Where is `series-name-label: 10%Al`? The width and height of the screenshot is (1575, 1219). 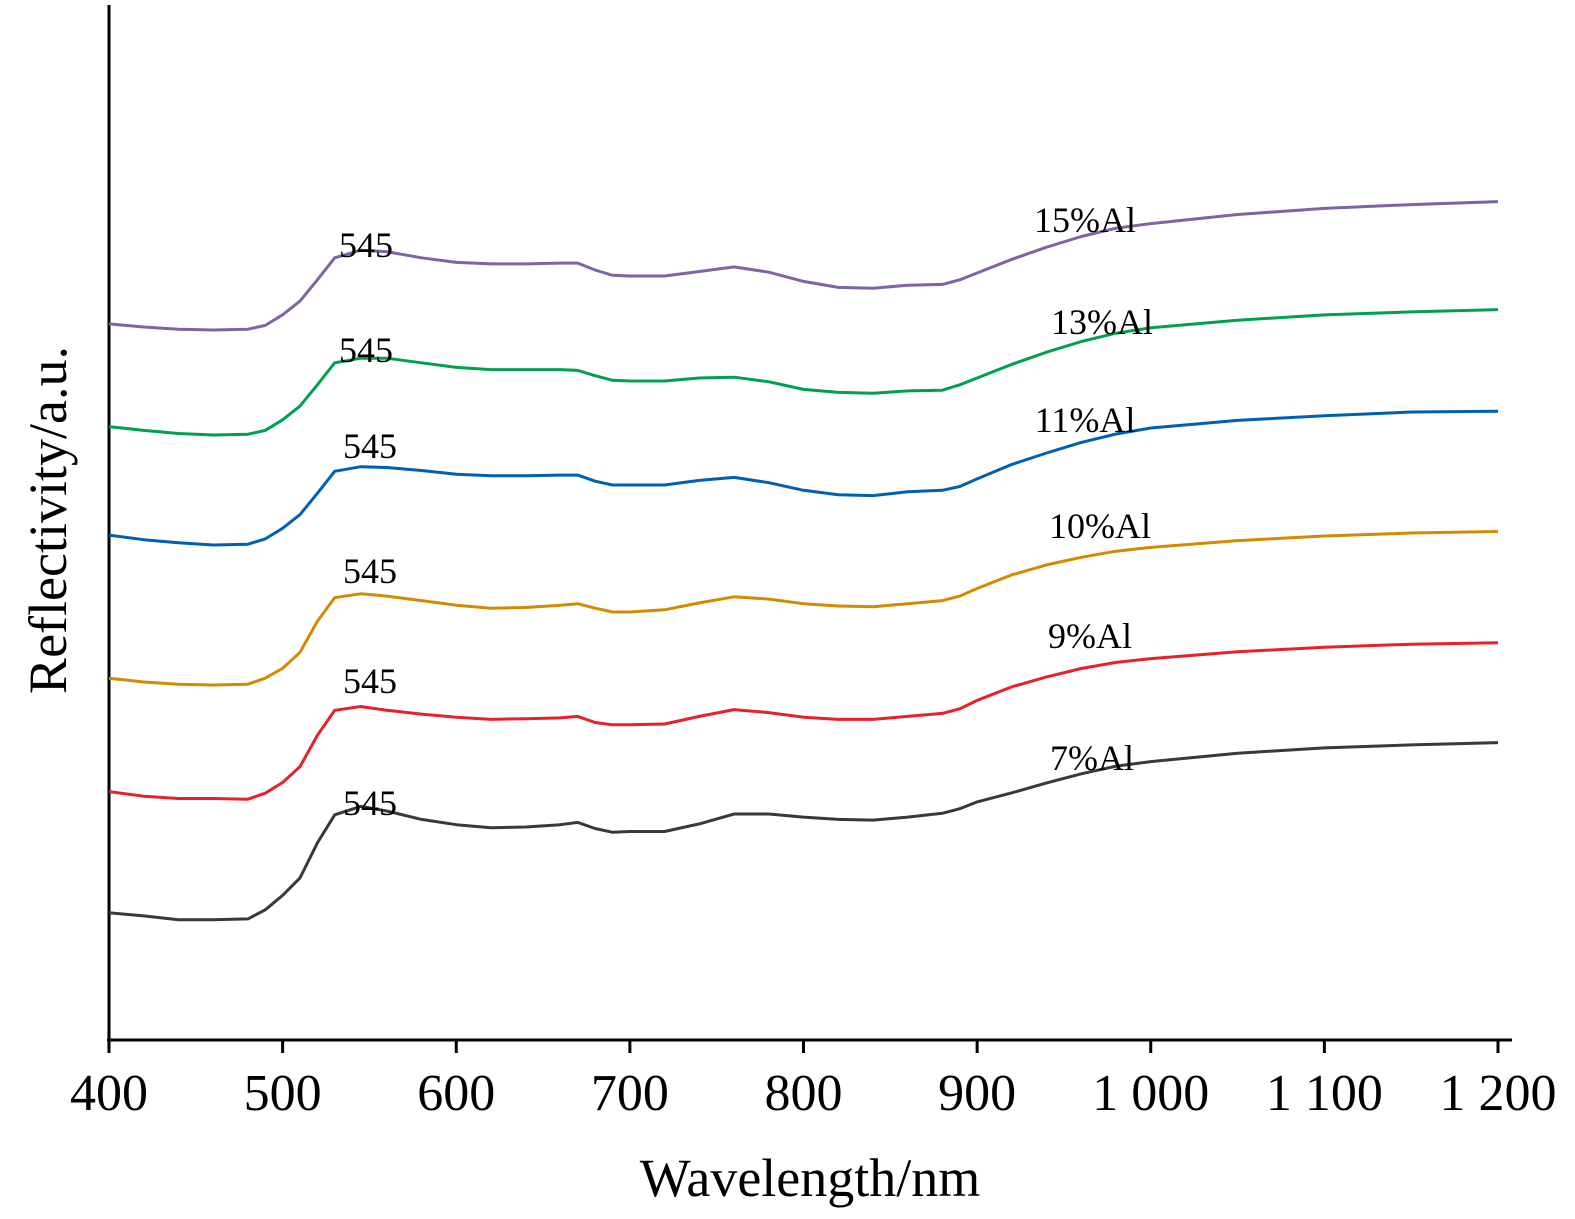
series-name-label: 10%Al is located at coordinates (1100, 526).